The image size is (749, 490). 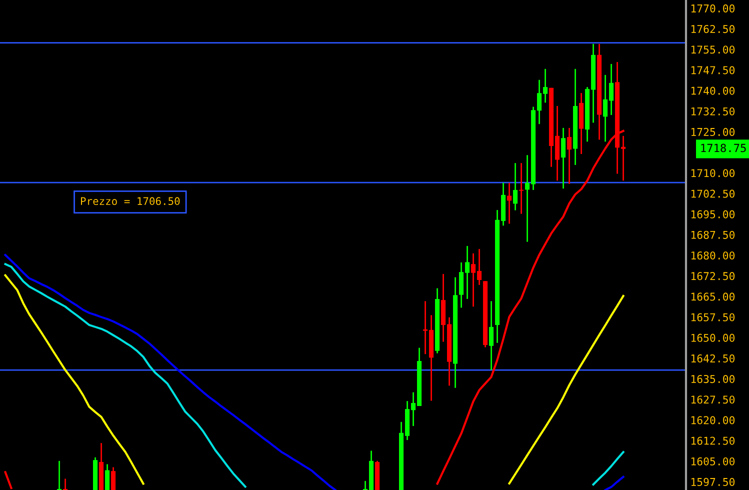 What do you see at coordinates (713, 358) in the screenshot?
I see `y-tick-label: 1642.50` at bounding box center [713, 358].